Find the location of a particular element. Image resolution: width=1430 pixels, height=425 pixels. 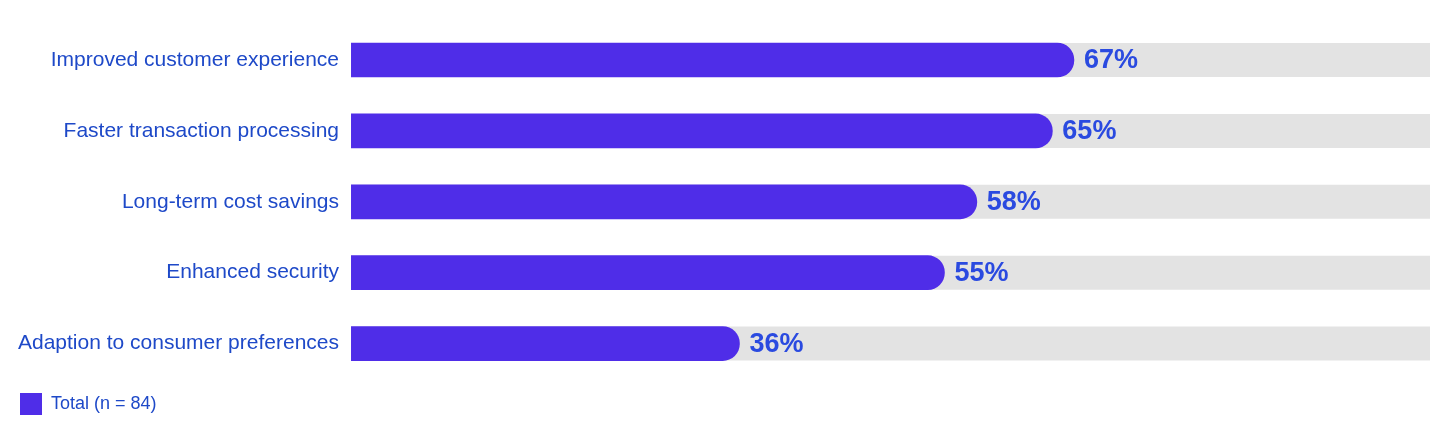

y-tick-label: Faster transaction processing is located at coordinates (201, 129).